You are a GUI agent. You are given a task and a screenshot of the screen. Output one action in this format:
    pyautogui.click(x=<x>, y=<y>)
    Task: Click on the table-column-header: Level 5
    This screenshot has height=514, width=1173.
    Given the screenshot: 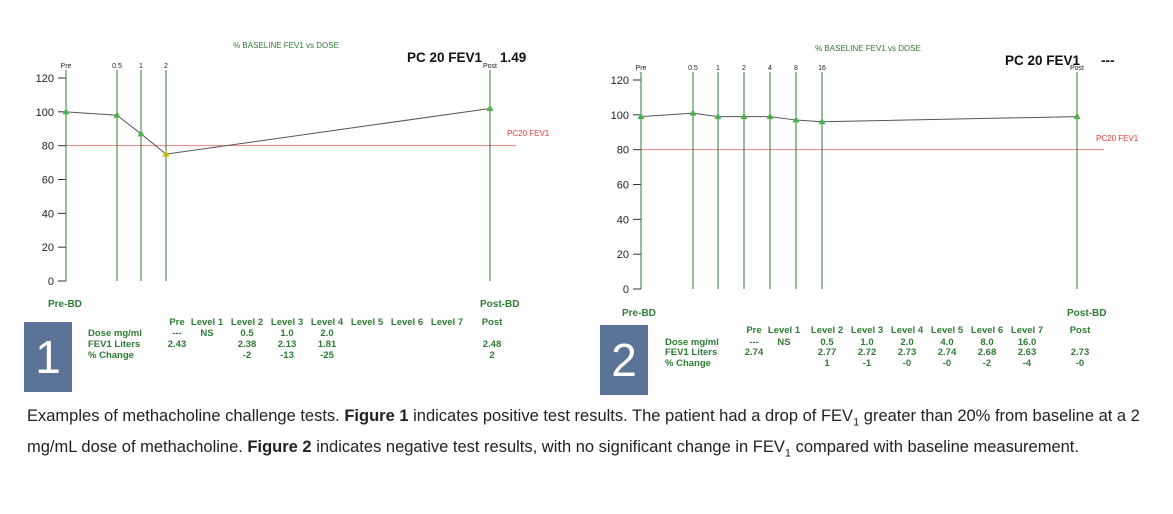 What is the action you would take?
    pyautogui.click(x=367, y=322)
    